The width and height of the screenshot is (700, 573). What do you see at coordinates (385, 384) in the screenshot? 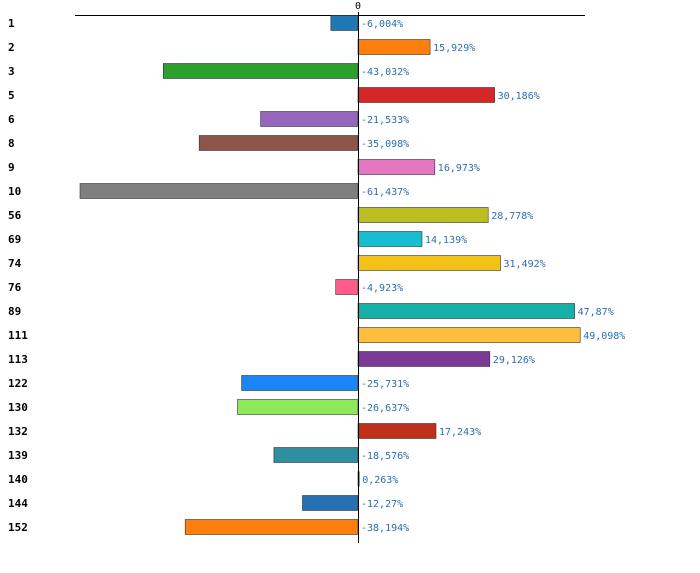
I see `value-label: -25,731%` at bounding box center [385, 384].